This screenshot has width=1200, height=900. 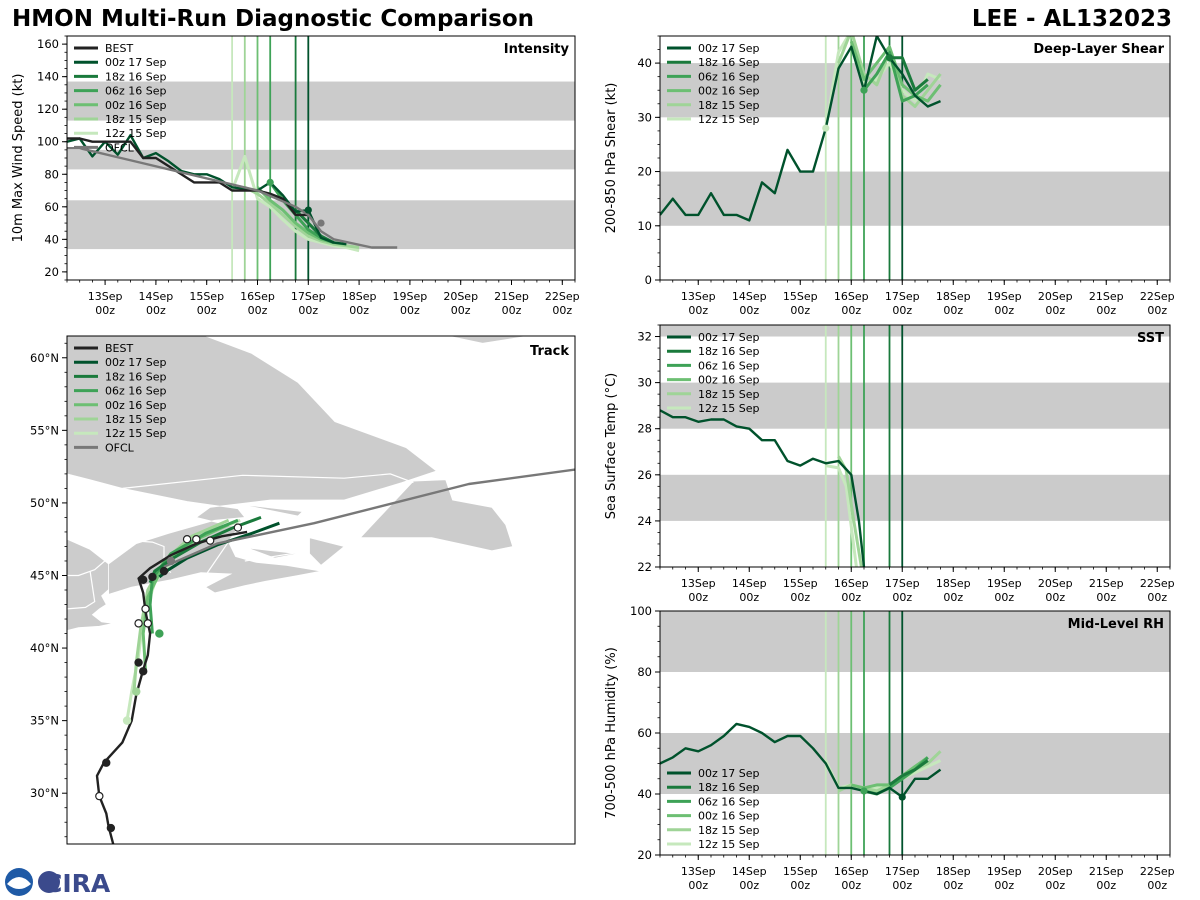 I want to click on series-line-06z-16-sep, so click(x=895, y=76).